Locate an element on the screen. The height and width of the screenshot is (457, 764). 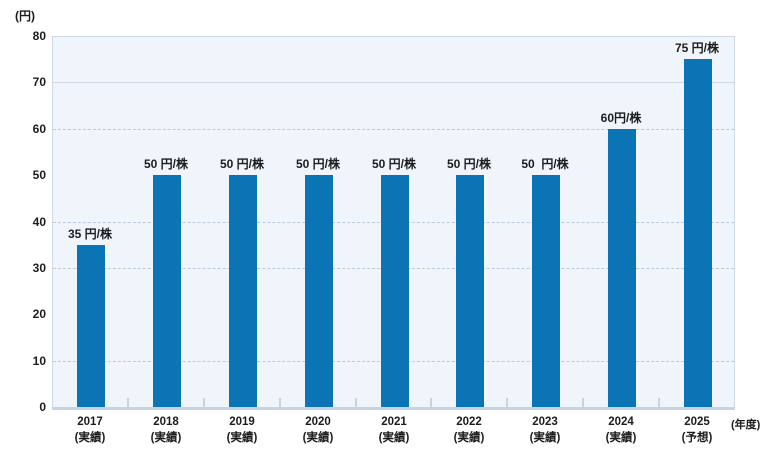
y-tick-label-50: 50 is located at coordinates (39, 175).